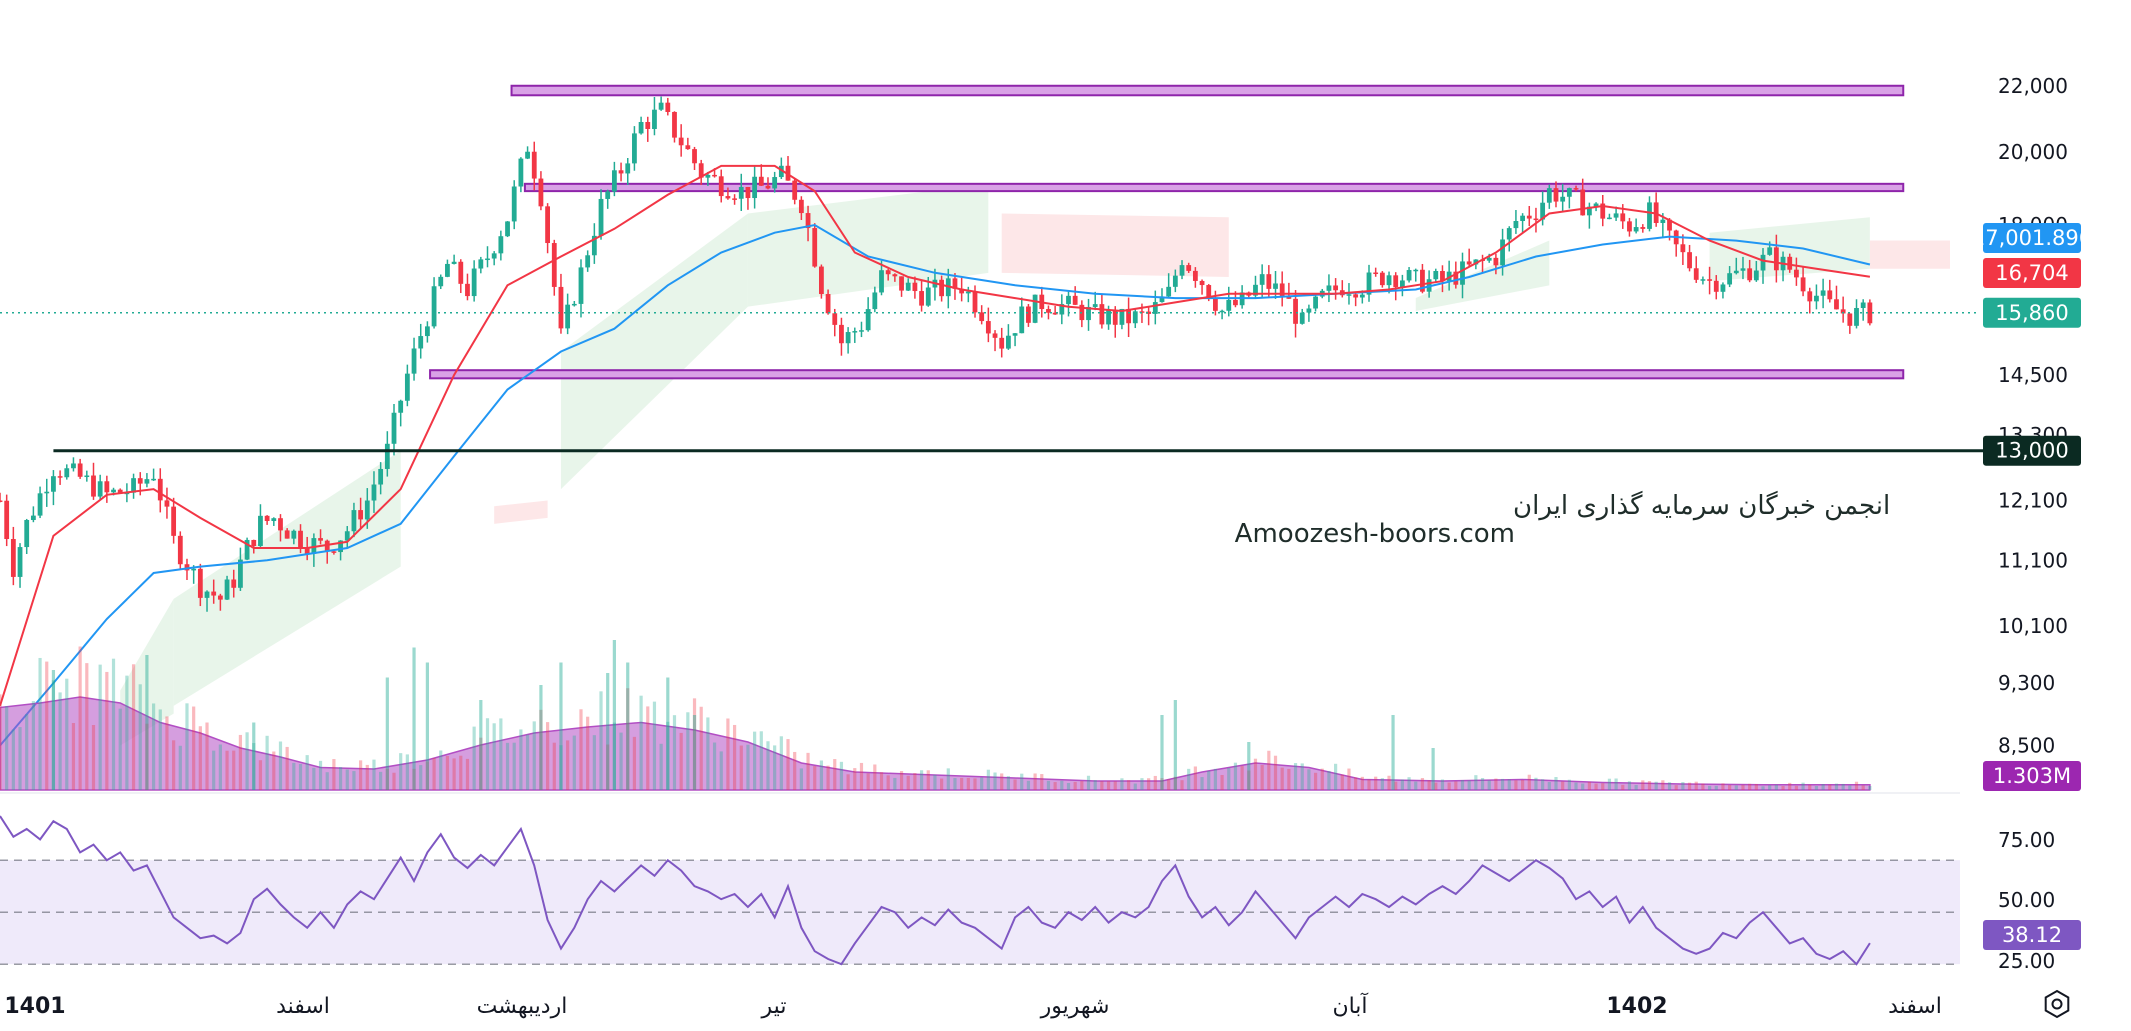 Image resolution: width=2131 pixels, height=1031 pixels. What do you see at coordinates (2031, 273) in the screenshot?
I see `price-badge: 16,704` at bounding box center [2031, 273].